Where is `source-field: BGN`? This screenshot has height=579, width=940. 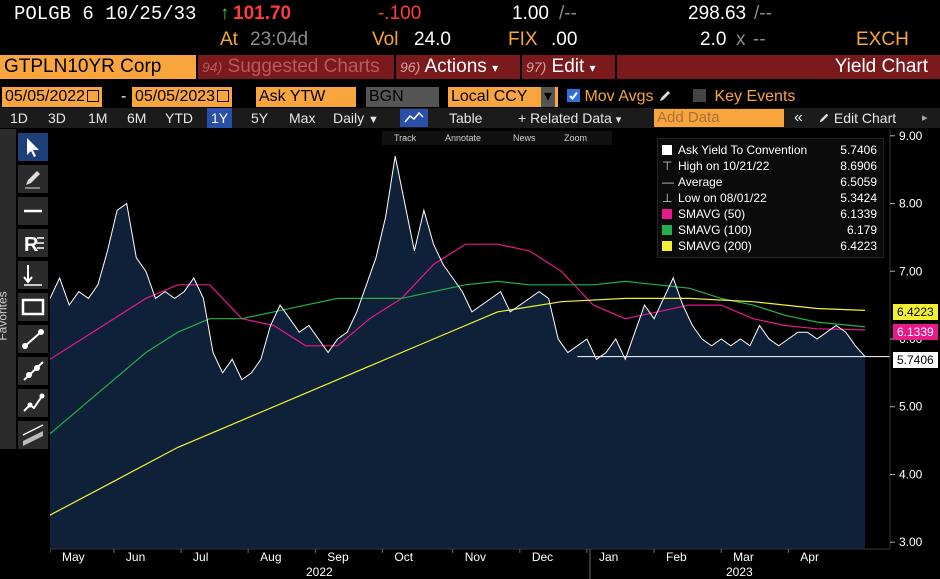
source-field: BGN is located at coordinates (402, 97).